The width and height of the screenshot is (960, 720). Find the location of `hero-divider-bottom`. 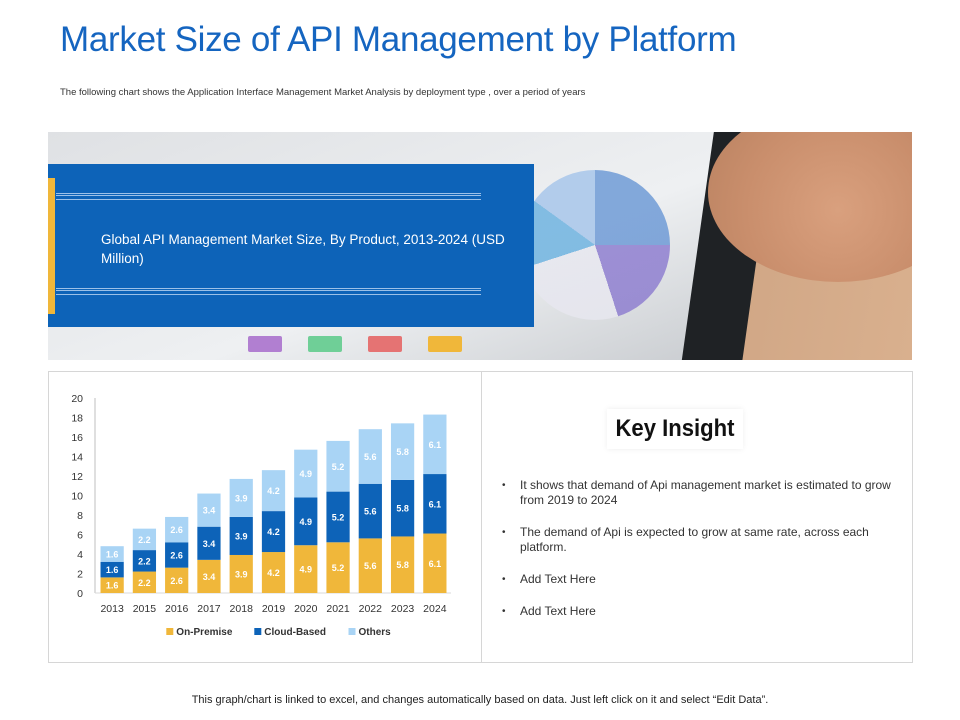

hero-divider-bottom is located at coordinates (268, 291).